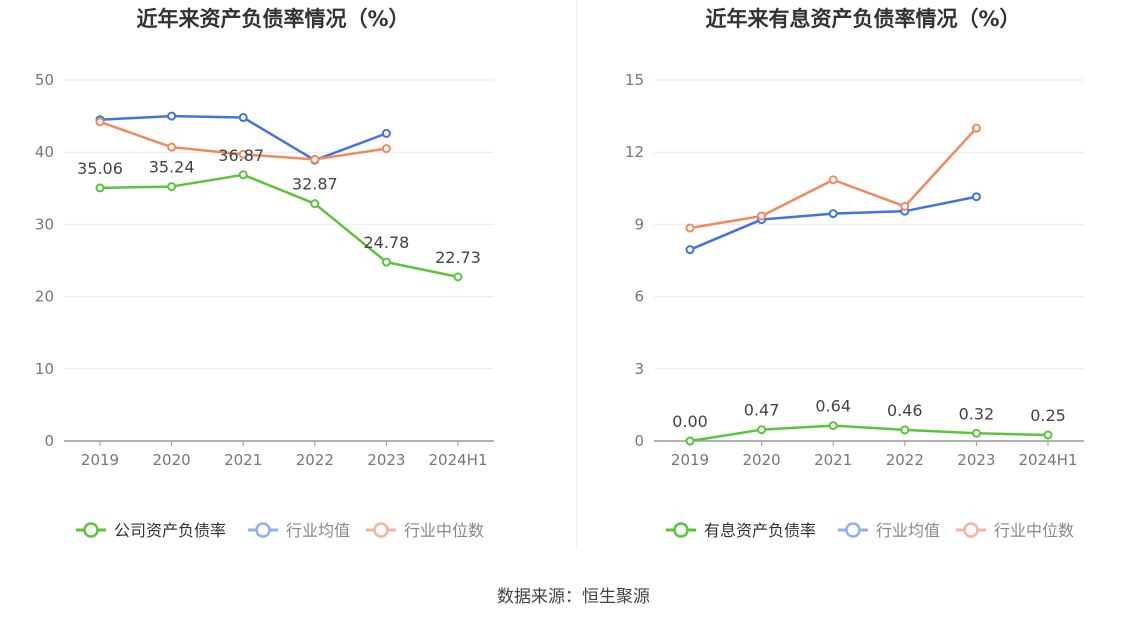 This screenshot has width=1147, height=619. What do you see at coordinates (172, 167) in the screenshot?
I see `data-label: 35.24` at bounding box center [172, 167].